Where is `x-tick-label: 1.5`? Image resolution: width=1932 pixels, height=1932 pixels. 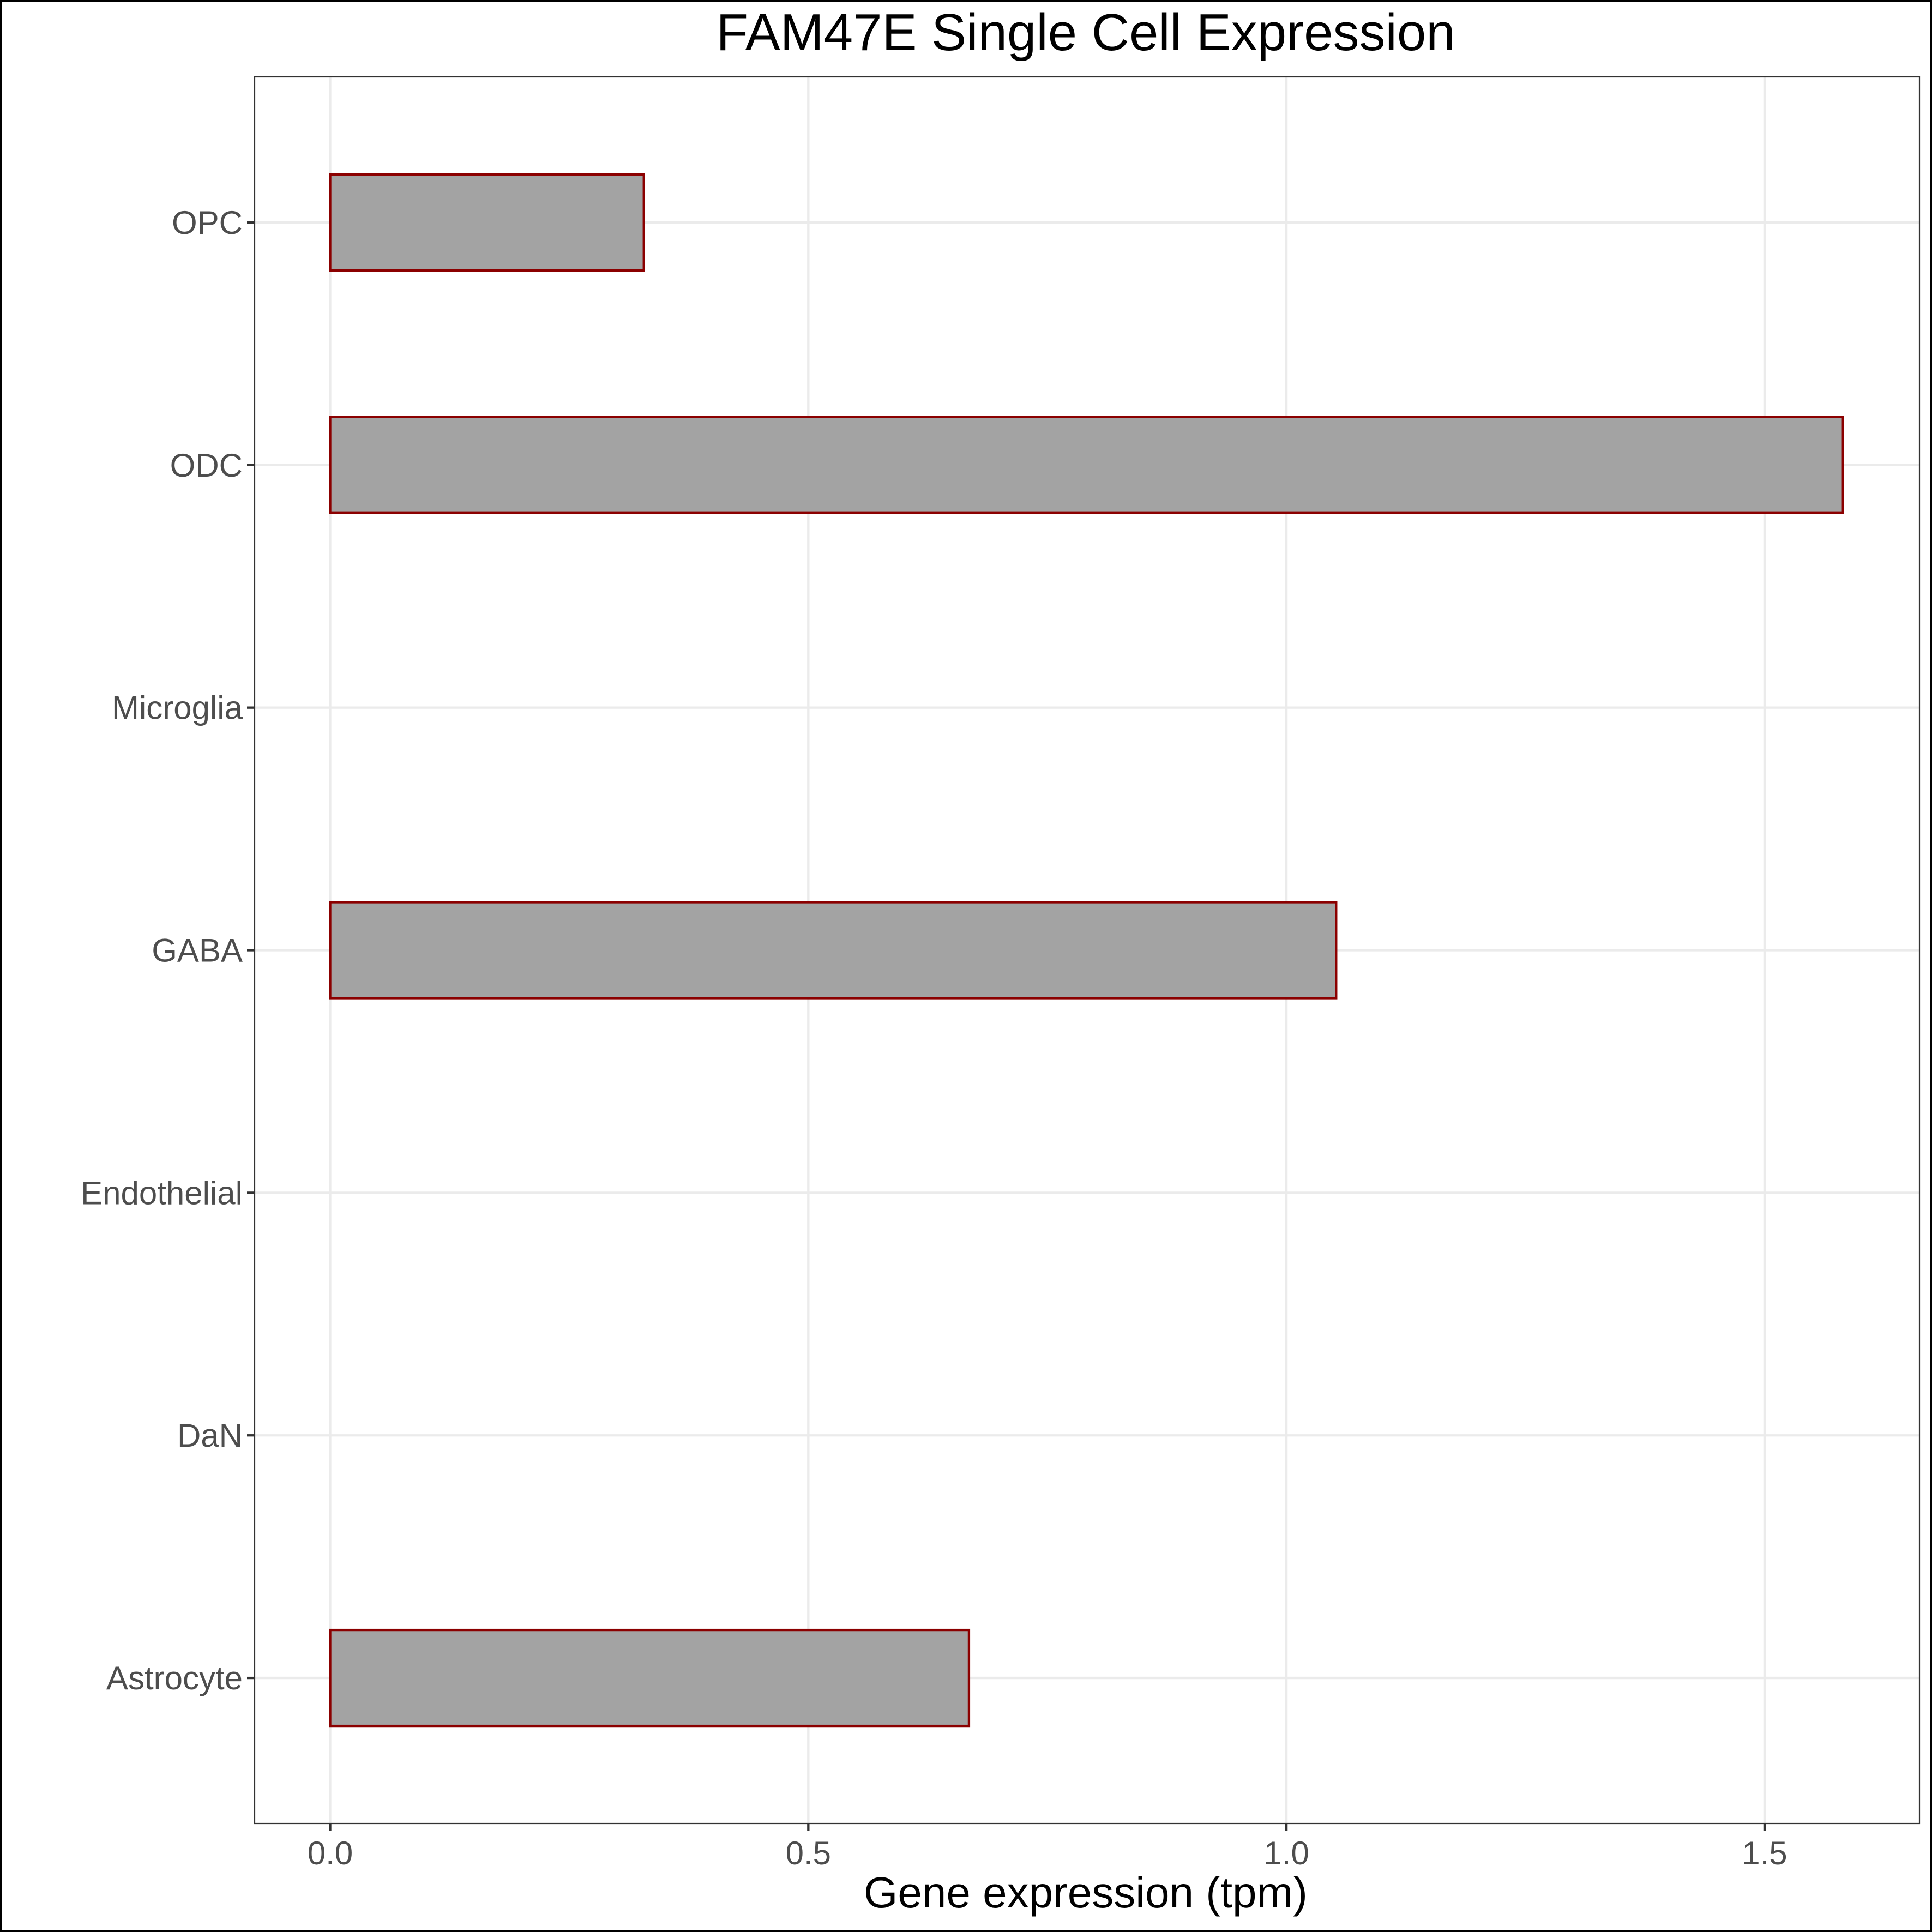 x-tick-label: 1.5 is located at coordinates (1764, 1853).